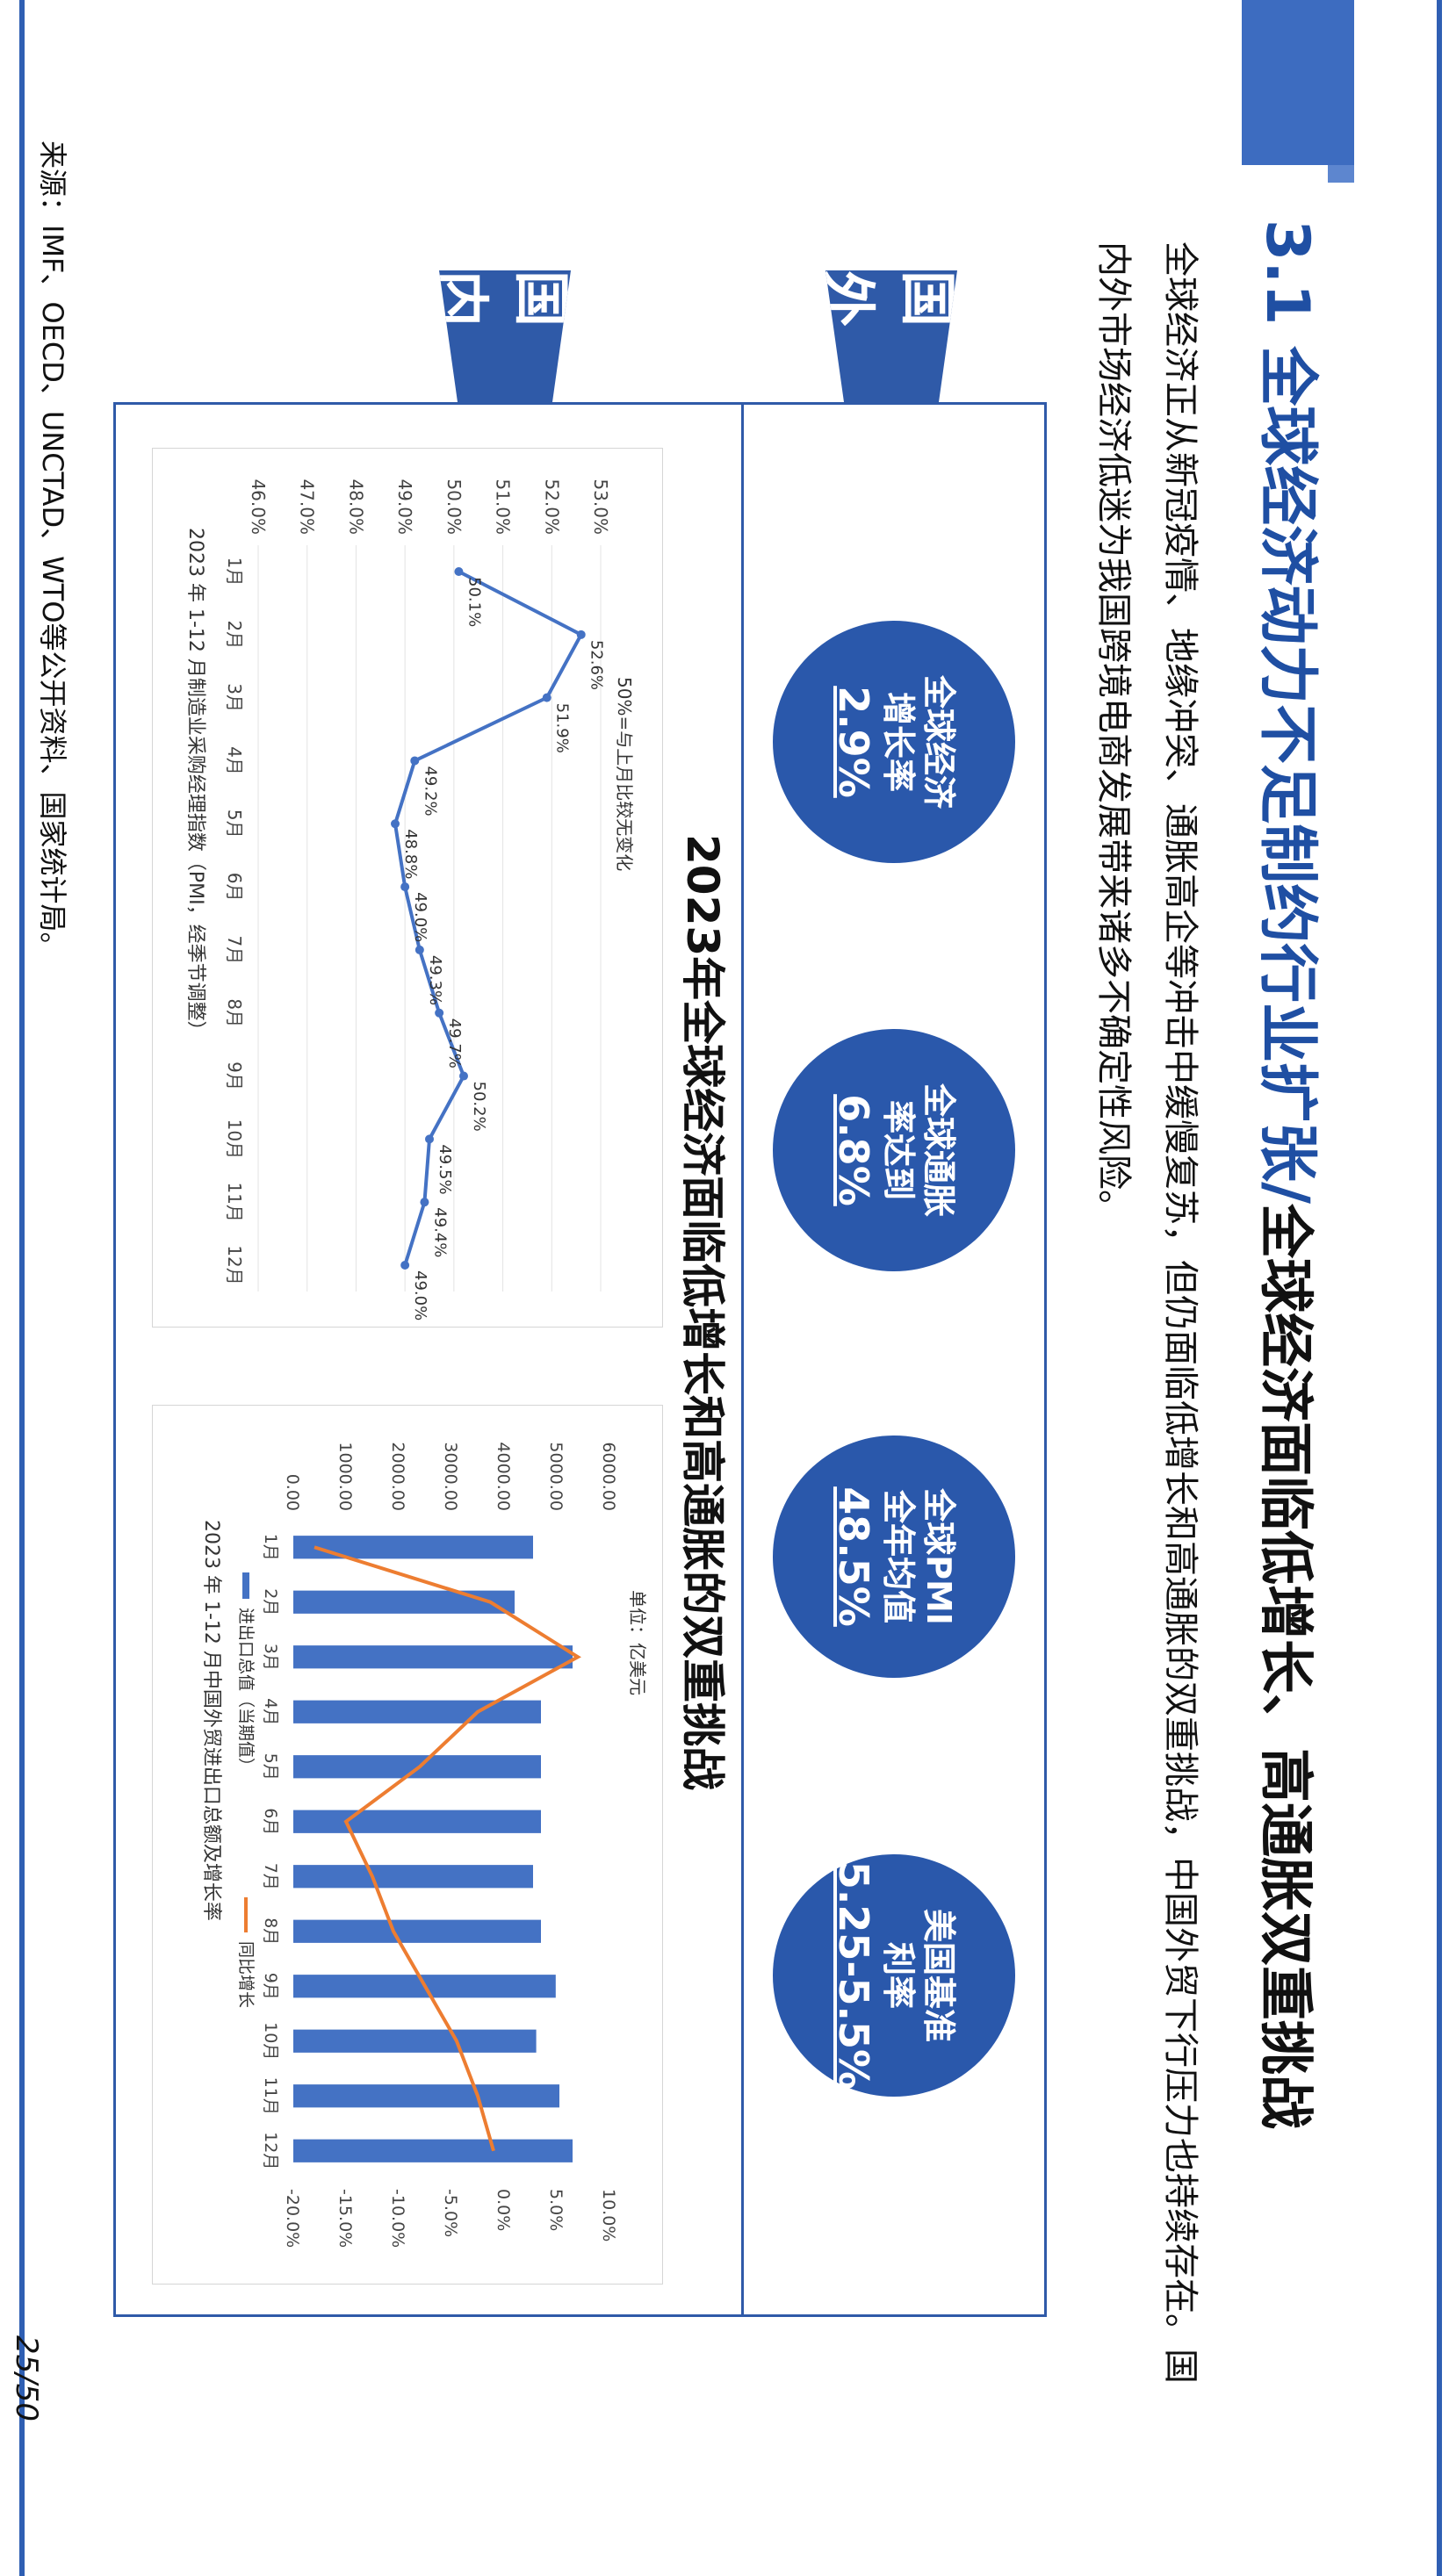 The height and width of the screenshot is (2576, 1449). I want to click on indicator-pmi: 全球PMI 全年均值 48.5%, so click(894, 1557).